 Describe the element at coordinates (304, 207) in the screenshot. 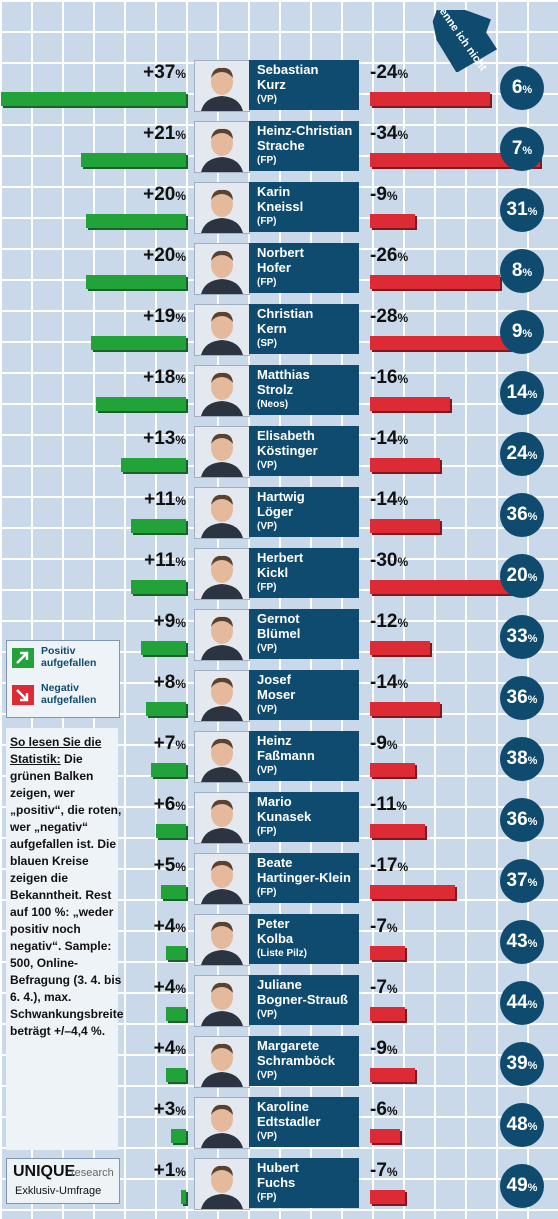

I see `name-box: Karin Kneissl (FP)` at that location.